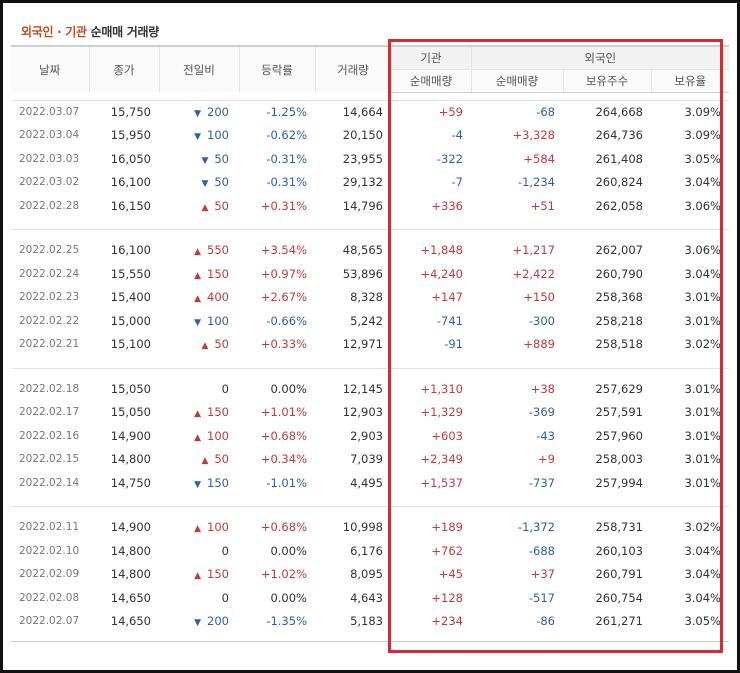 The height and width of the screenshot is (673, 740). Describe the element at coordinates (370, 96) in the screenshot. I see `spacer-top-cell` at that location.